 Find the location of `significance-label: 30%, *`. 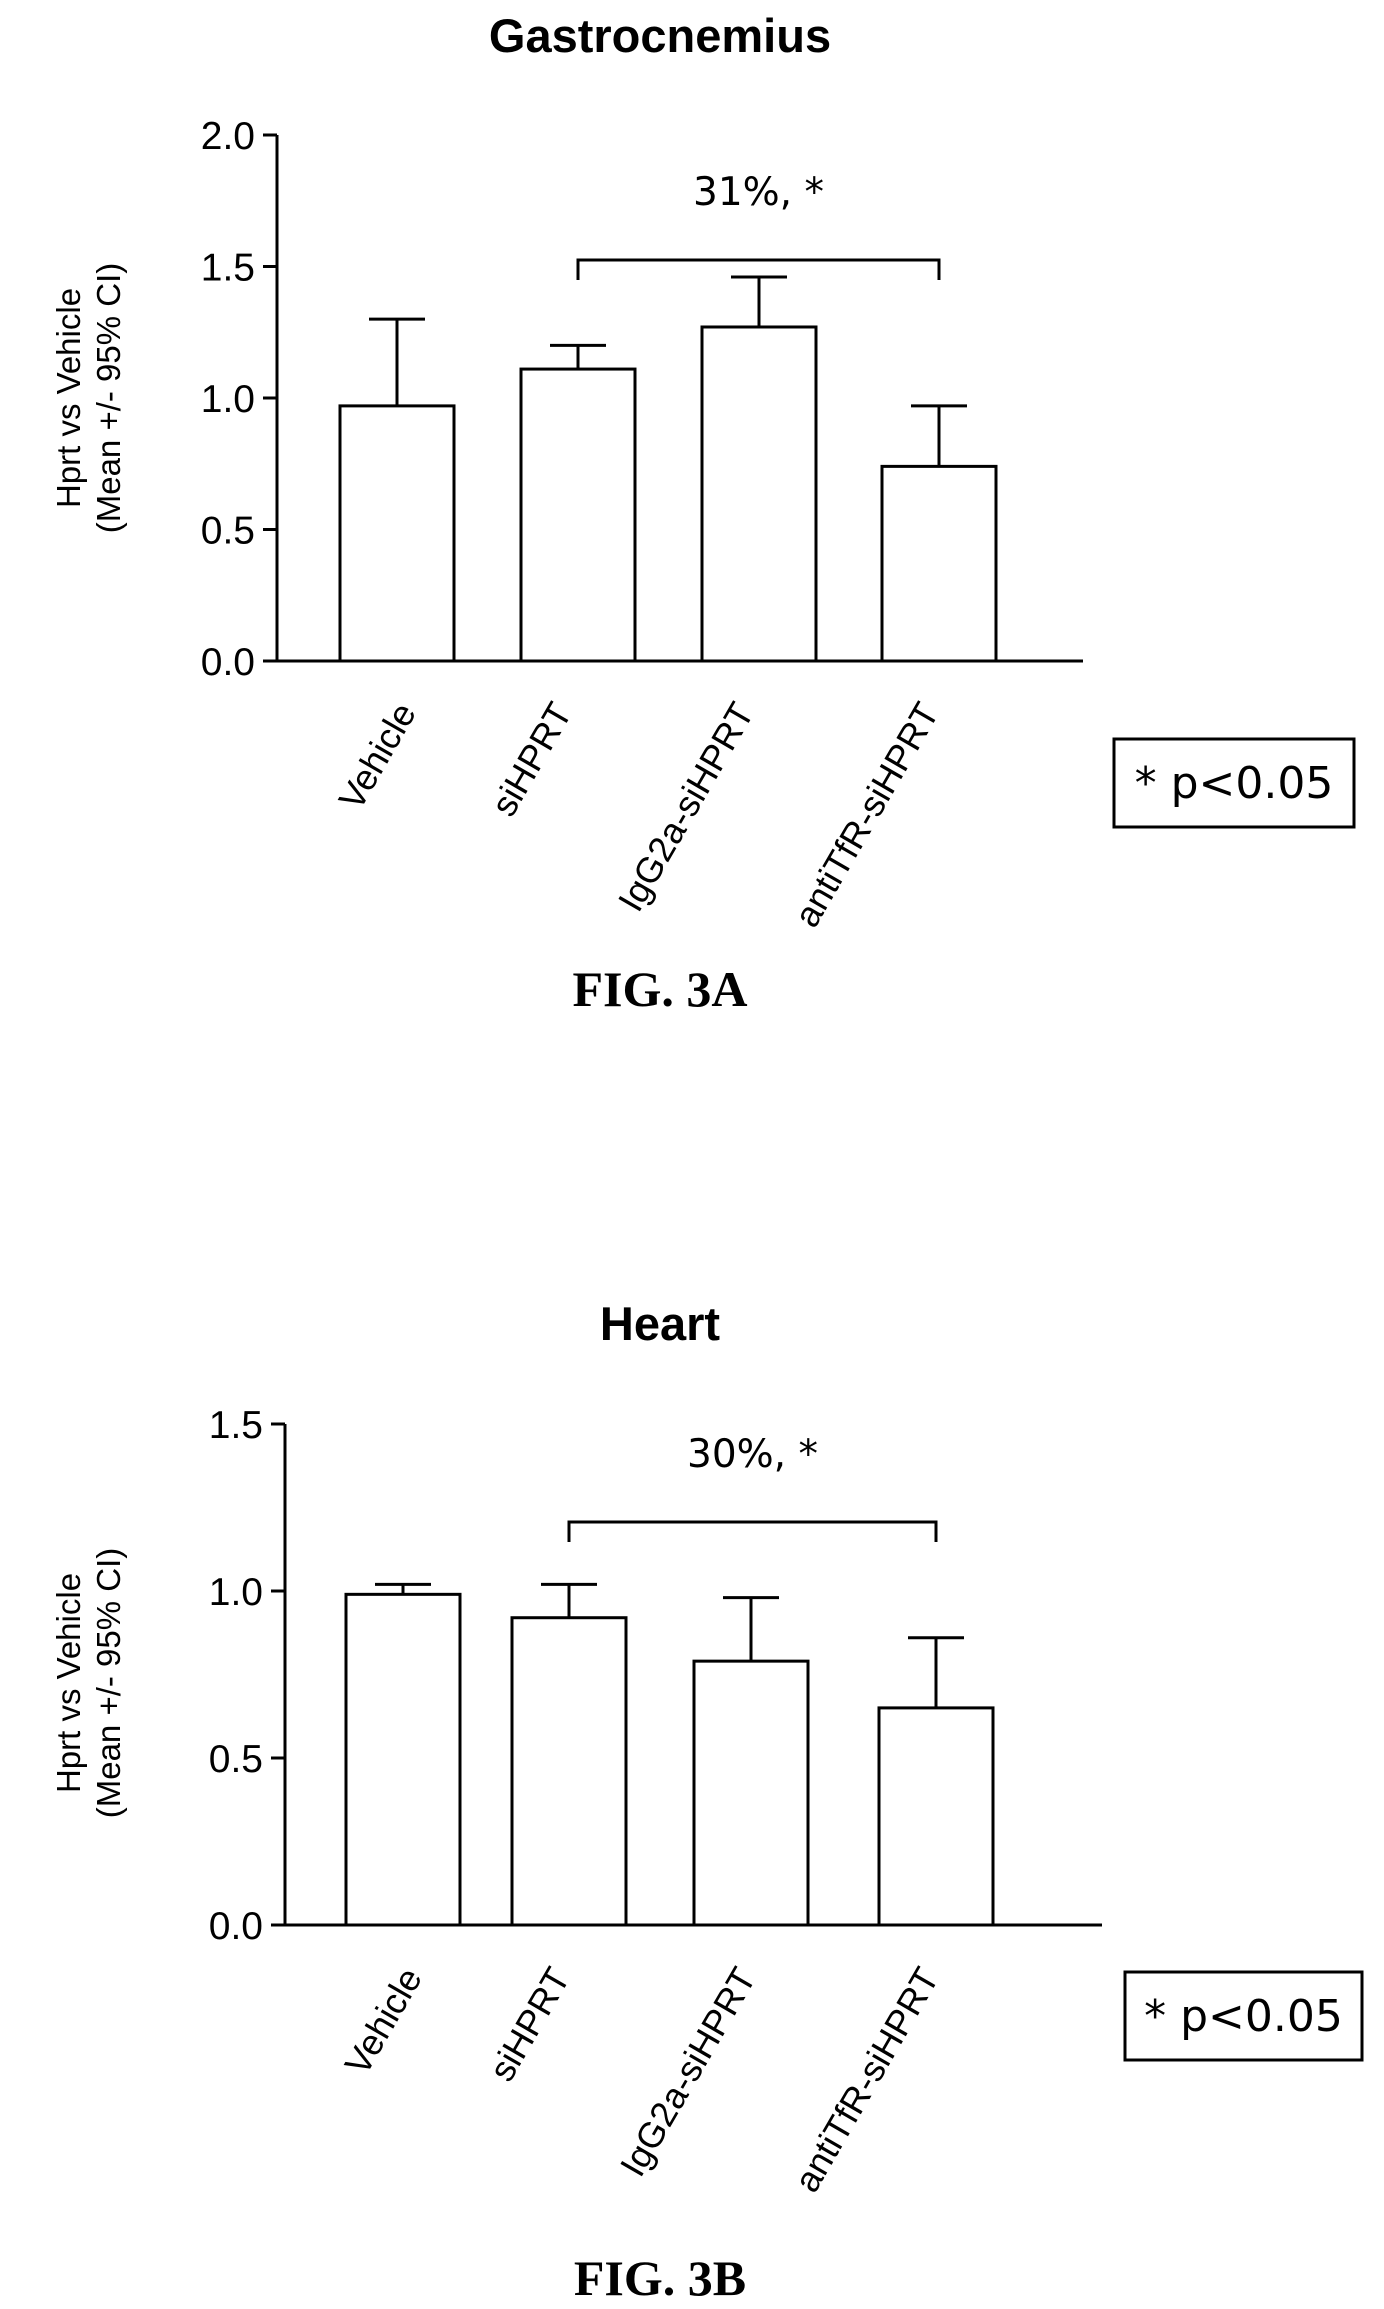

significance-label: 30%, * is located at coordinates (752, 1454).